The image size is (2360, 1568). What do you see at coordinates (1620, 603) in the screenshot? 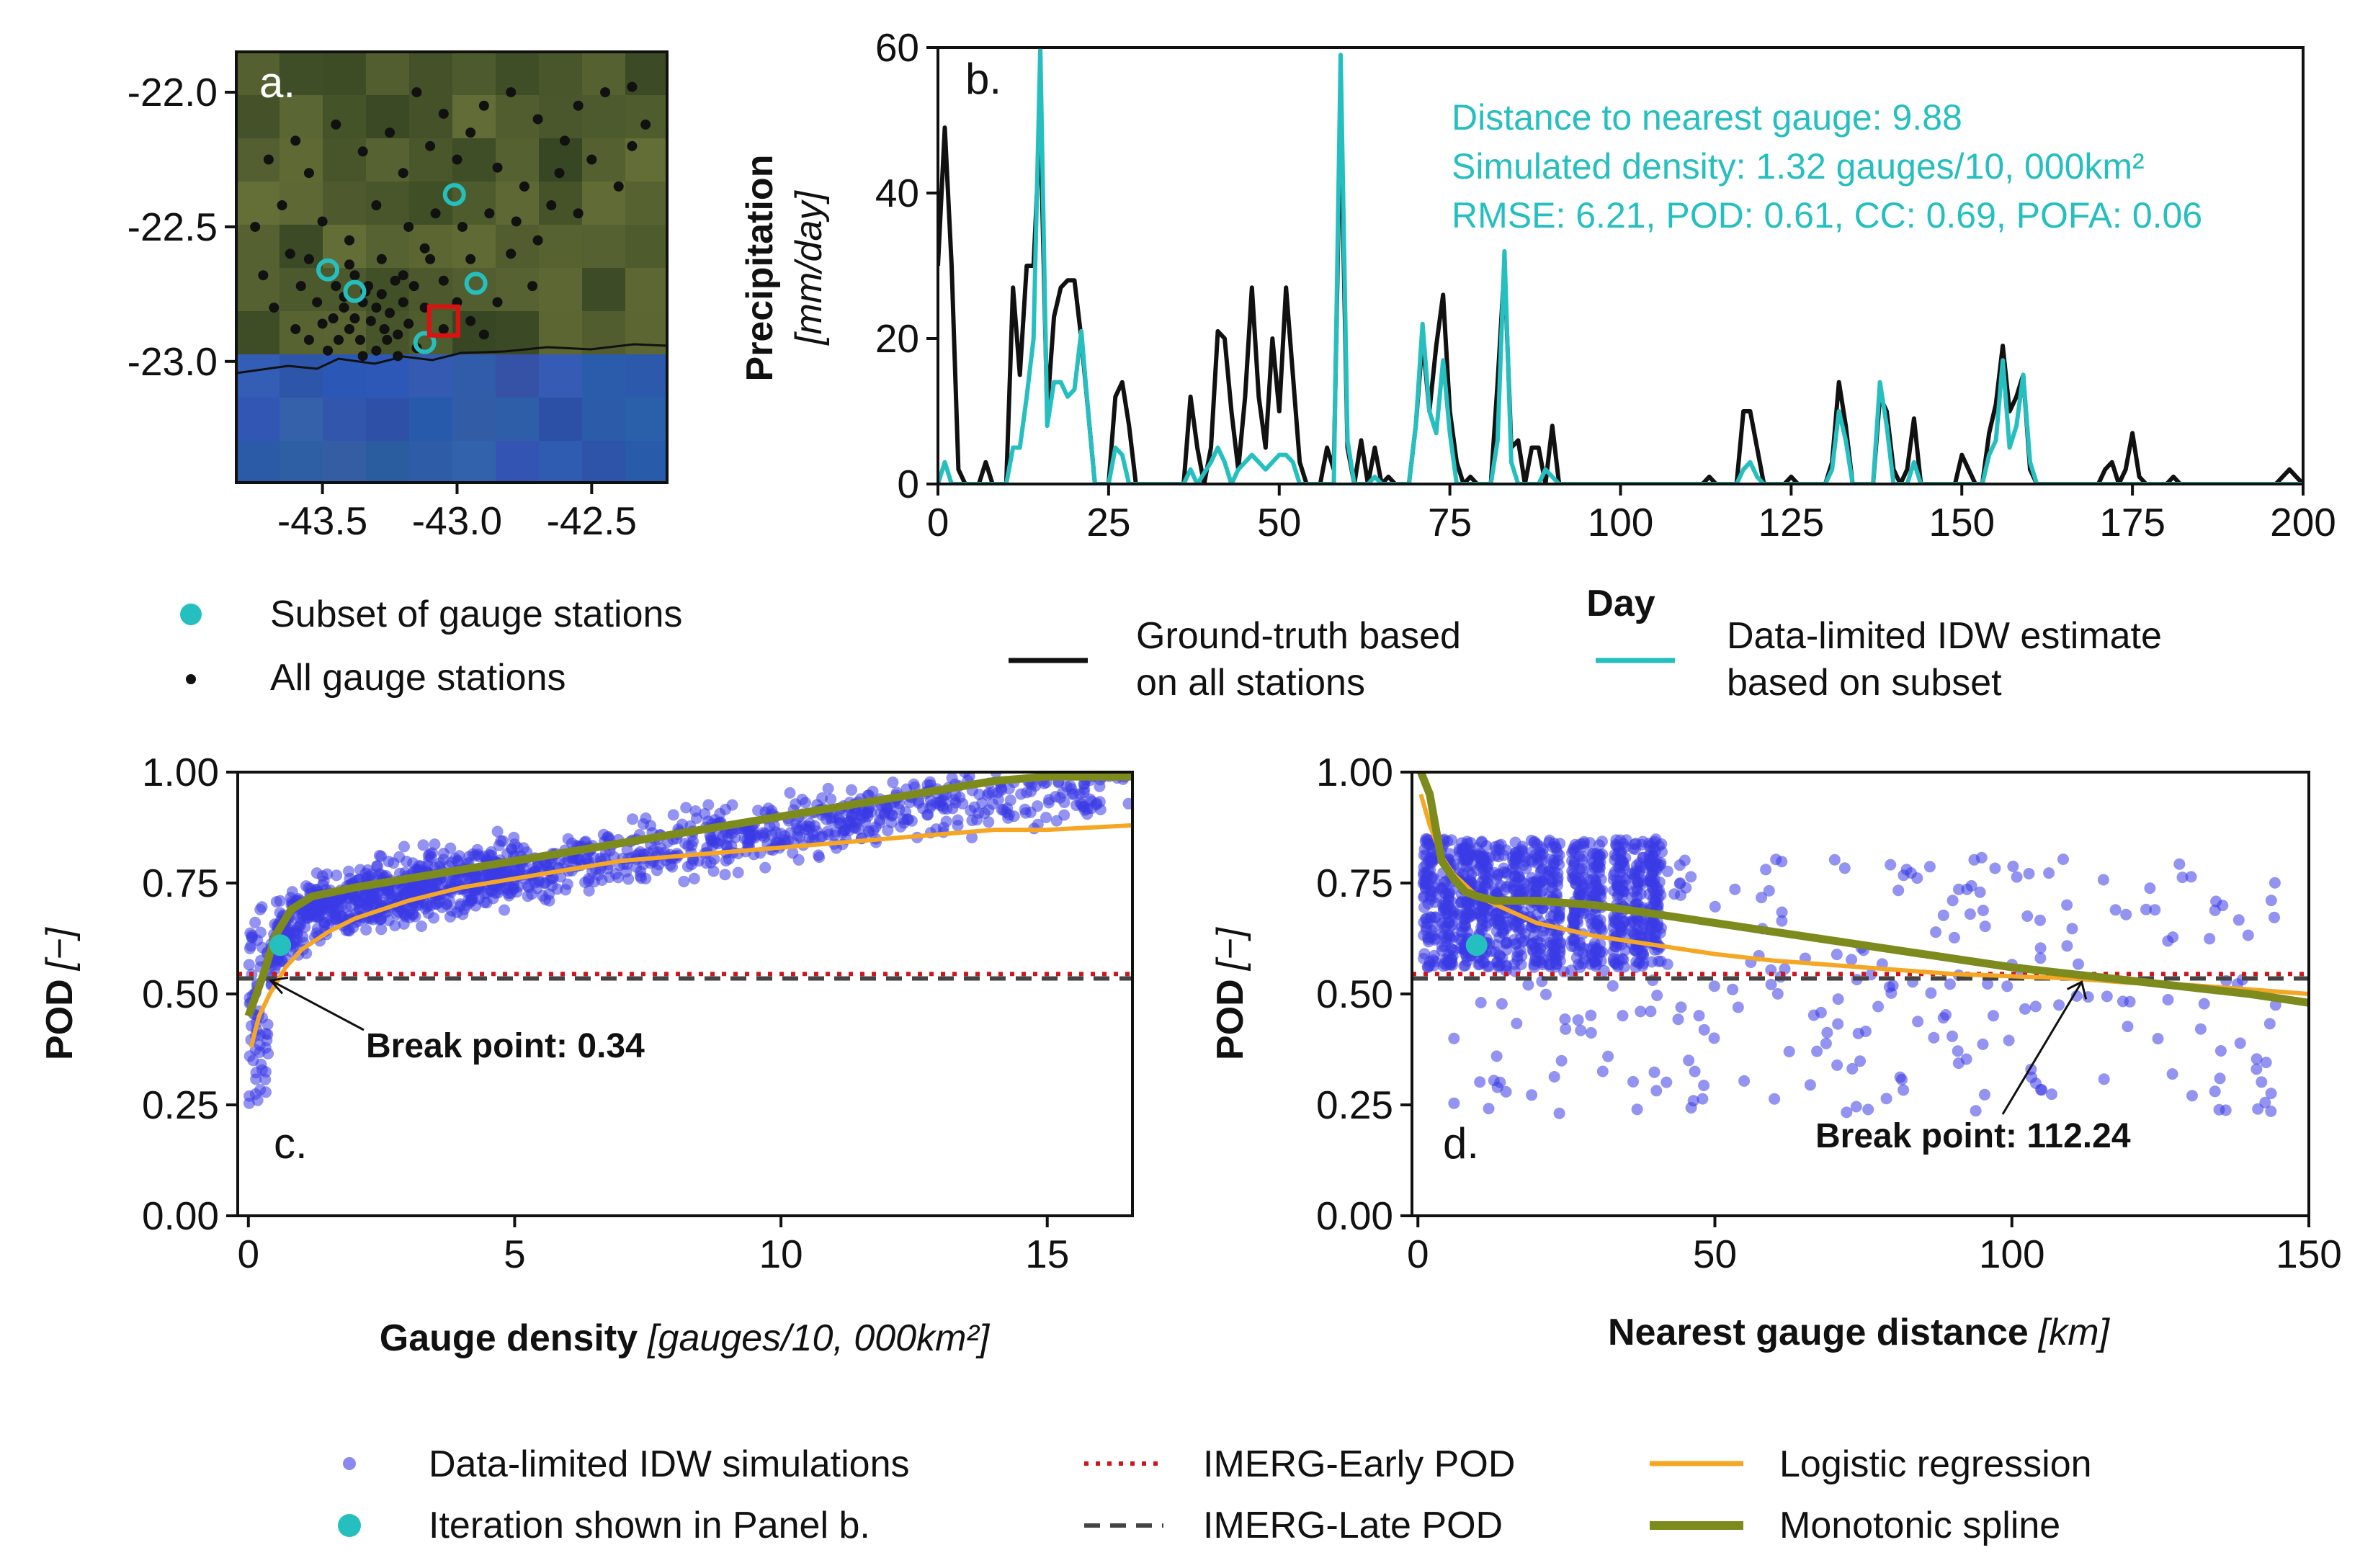
I see `panel-b-xlabel: Day` at bounding box center [1620, 603].